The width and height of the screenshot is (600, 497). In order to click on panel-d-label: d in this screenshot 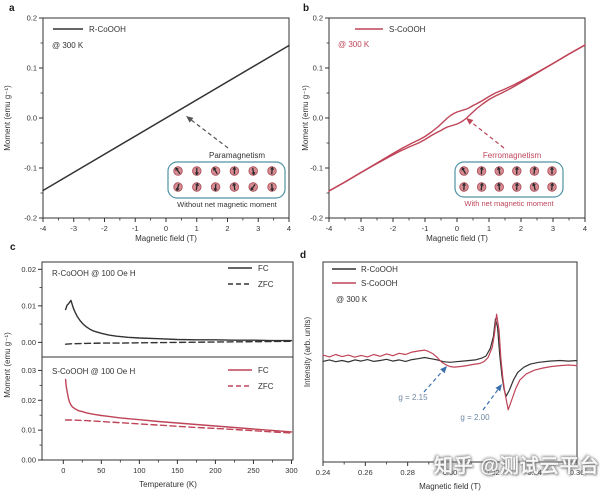, I will do `click(303, 255)`.